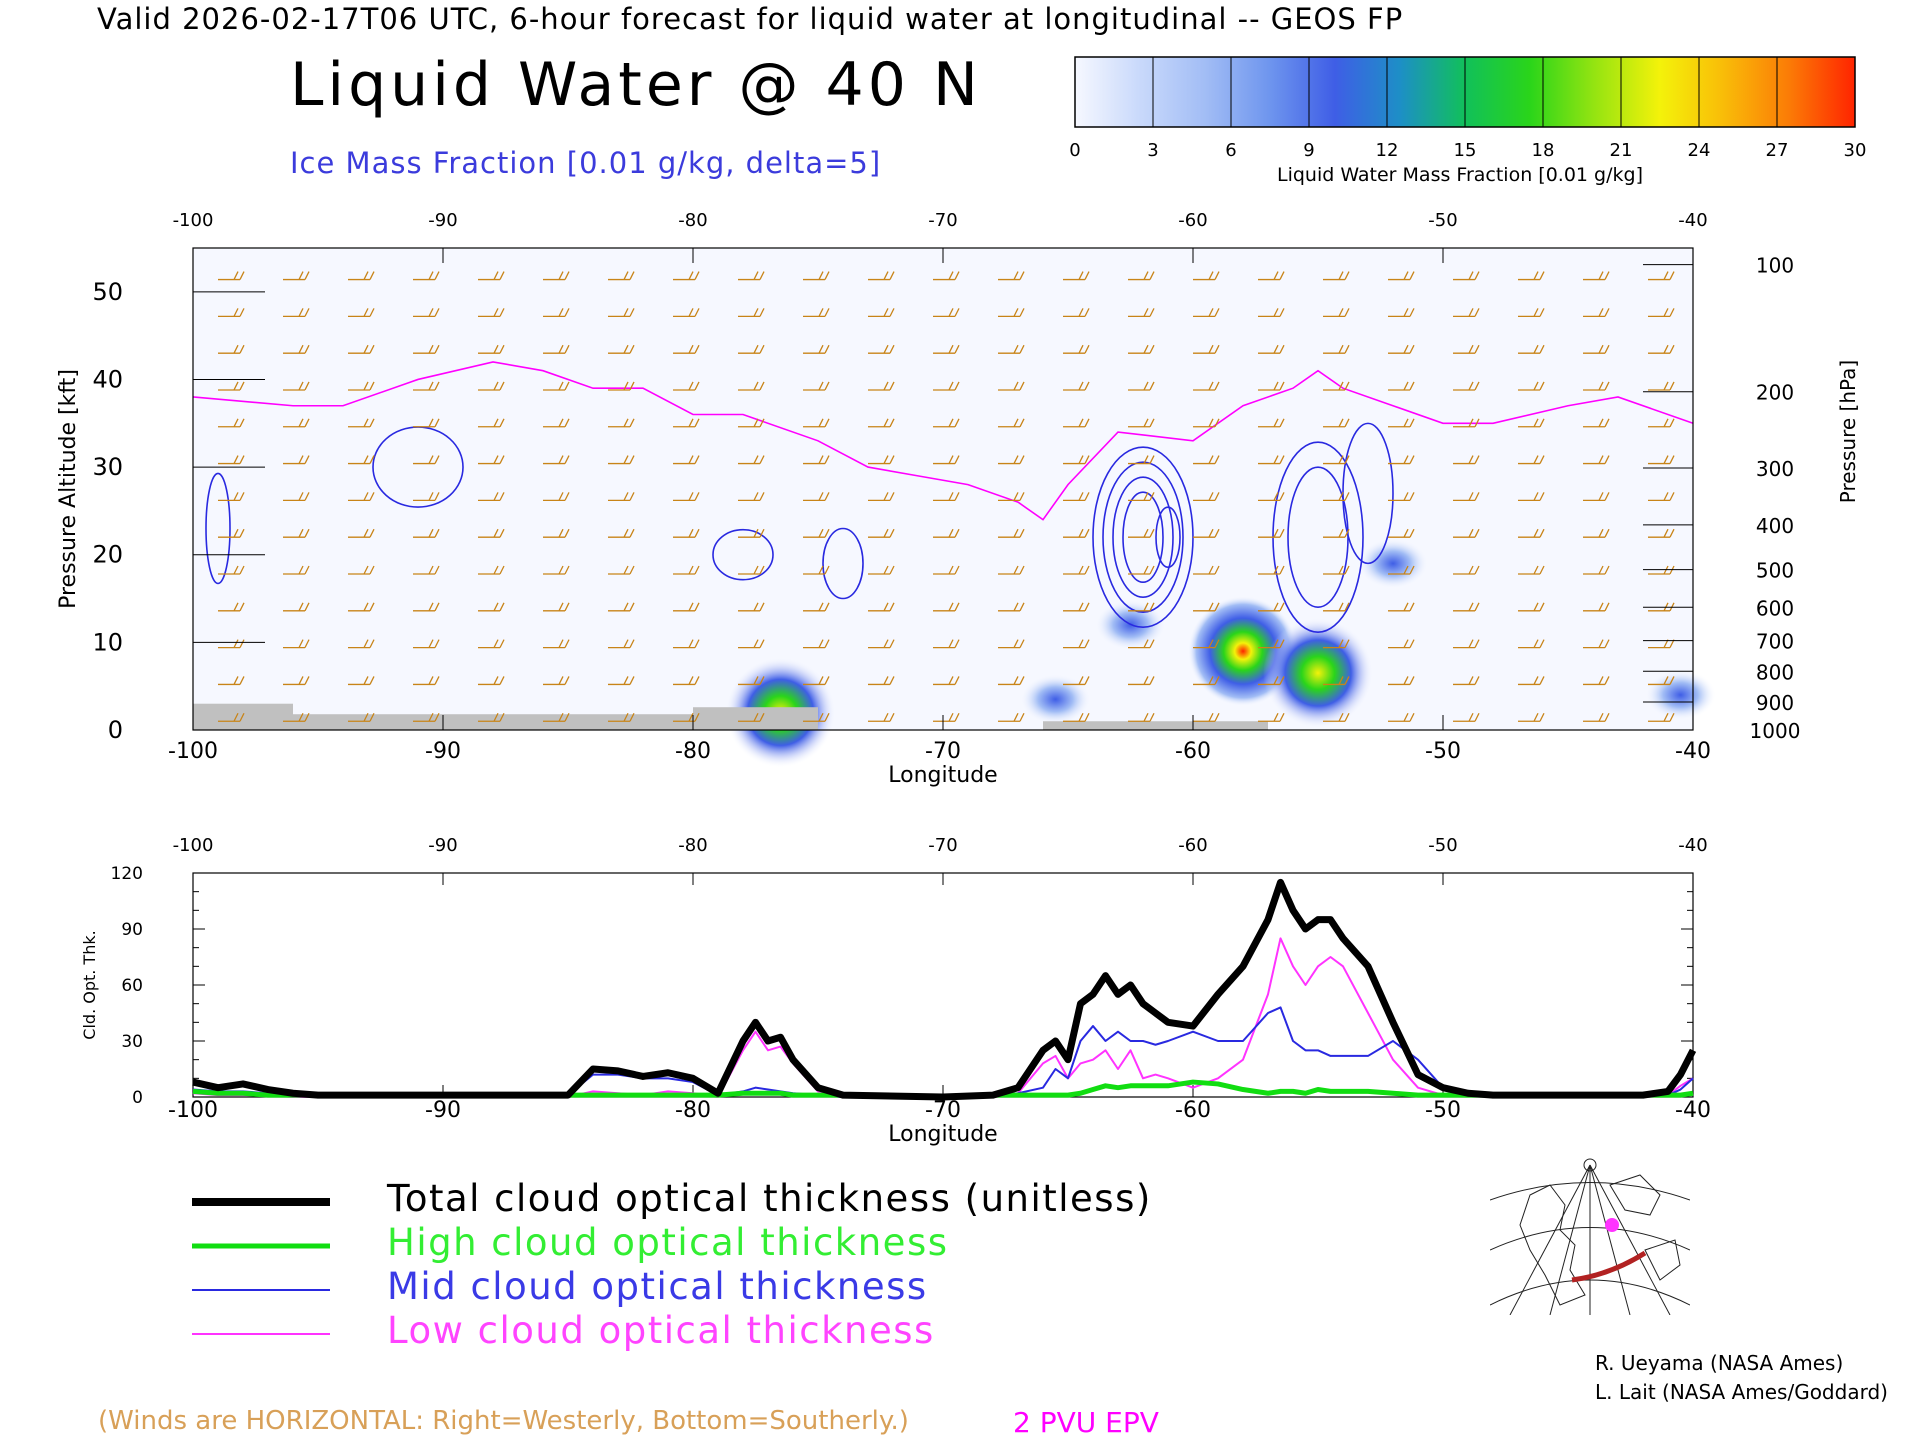  Describe the element at coordinates (132, 986) in the screenshot. I see `y-tick-label: 60` at that location.